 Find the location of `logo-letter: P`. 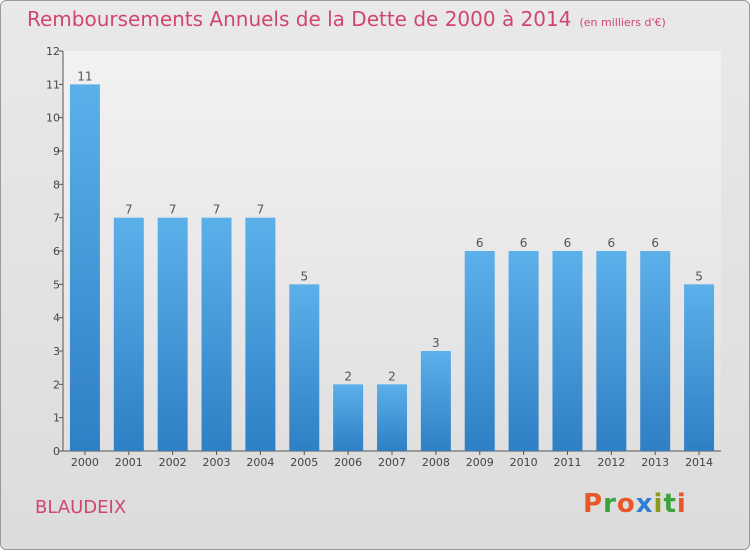

logo-letter: P is located at coordinates (593, 504).